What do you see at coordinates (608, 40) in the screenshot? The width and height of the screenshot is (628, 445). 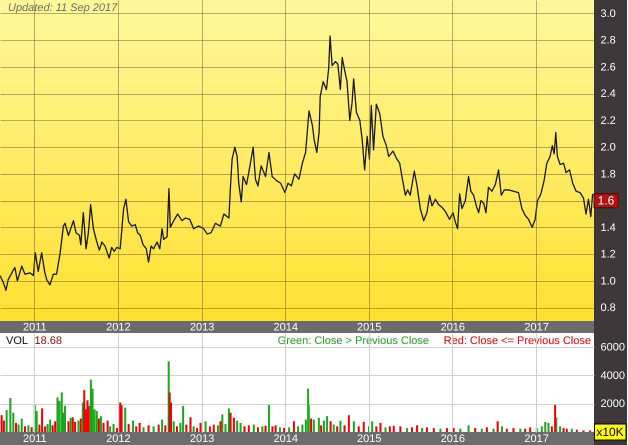 I see `y-tick-label: 2.8` at bounding box center [608, 40].